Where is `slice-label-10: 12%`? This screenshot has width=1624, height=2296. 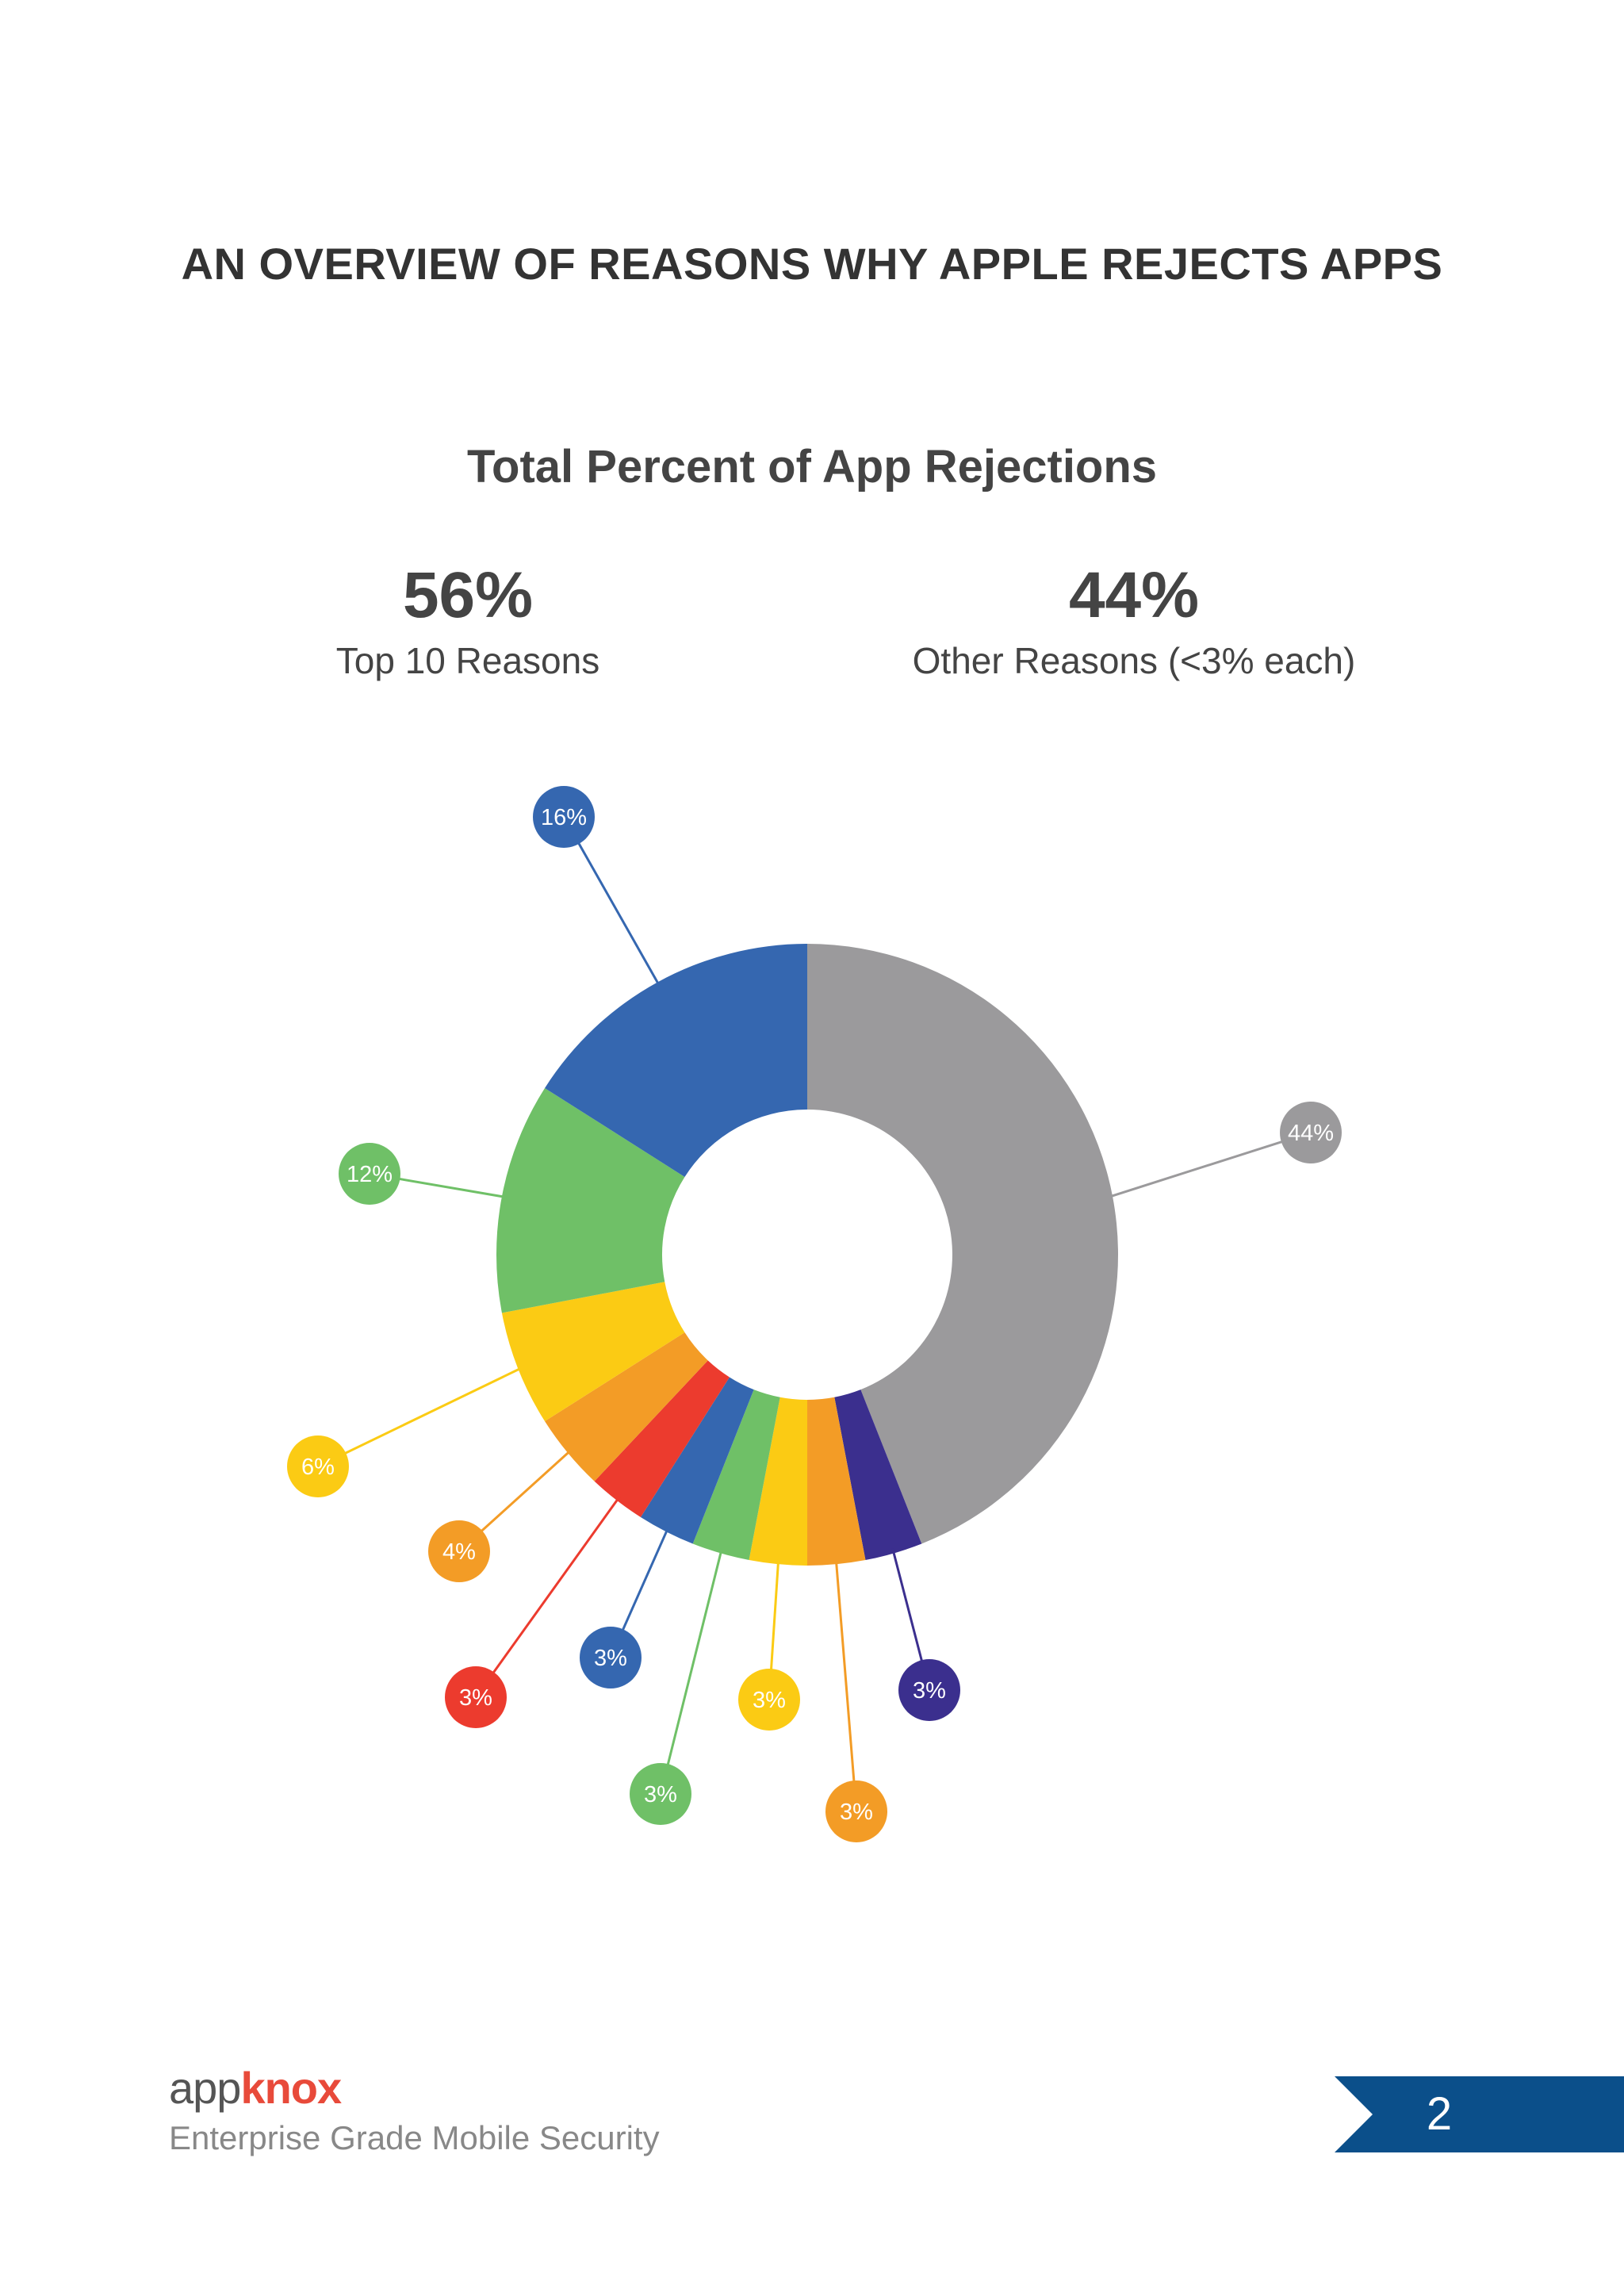 slice-label-10: 12% is located at coordinates (370, 1174).